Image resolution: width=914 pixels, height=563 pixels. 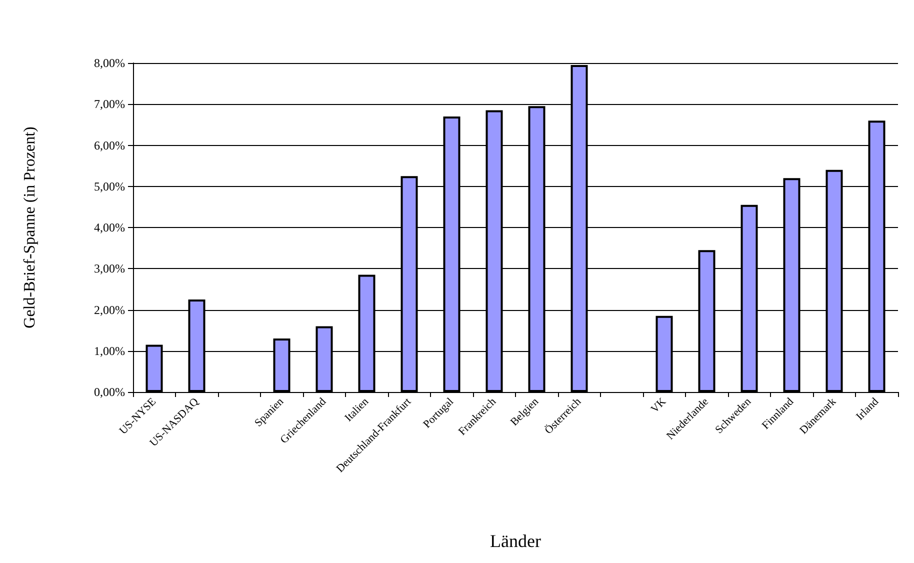 I want to click on y-axis-title: Geld-Brief-Spanne (in Prozent), so click(x=30, y=227).